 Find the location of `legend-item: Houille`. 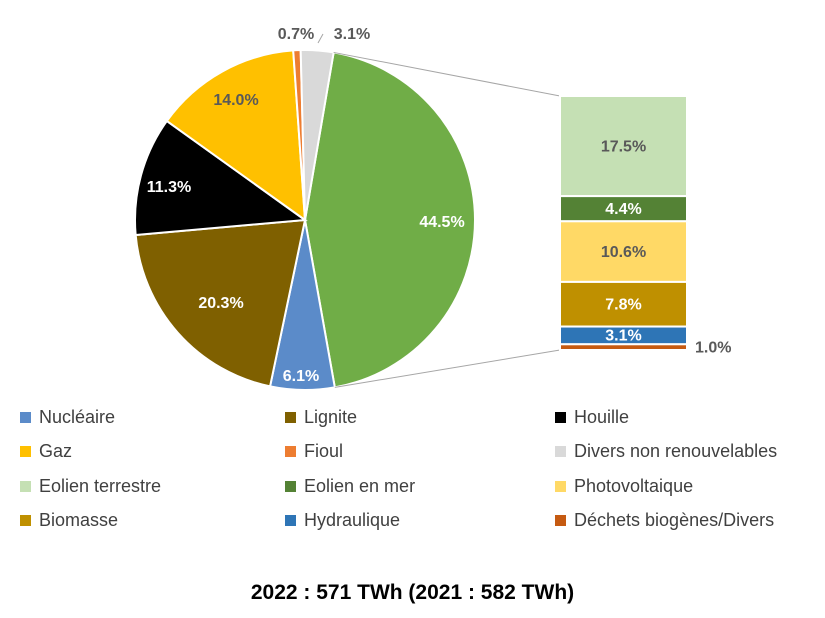

legend-item: Houille is located at coordinates (592, 417).